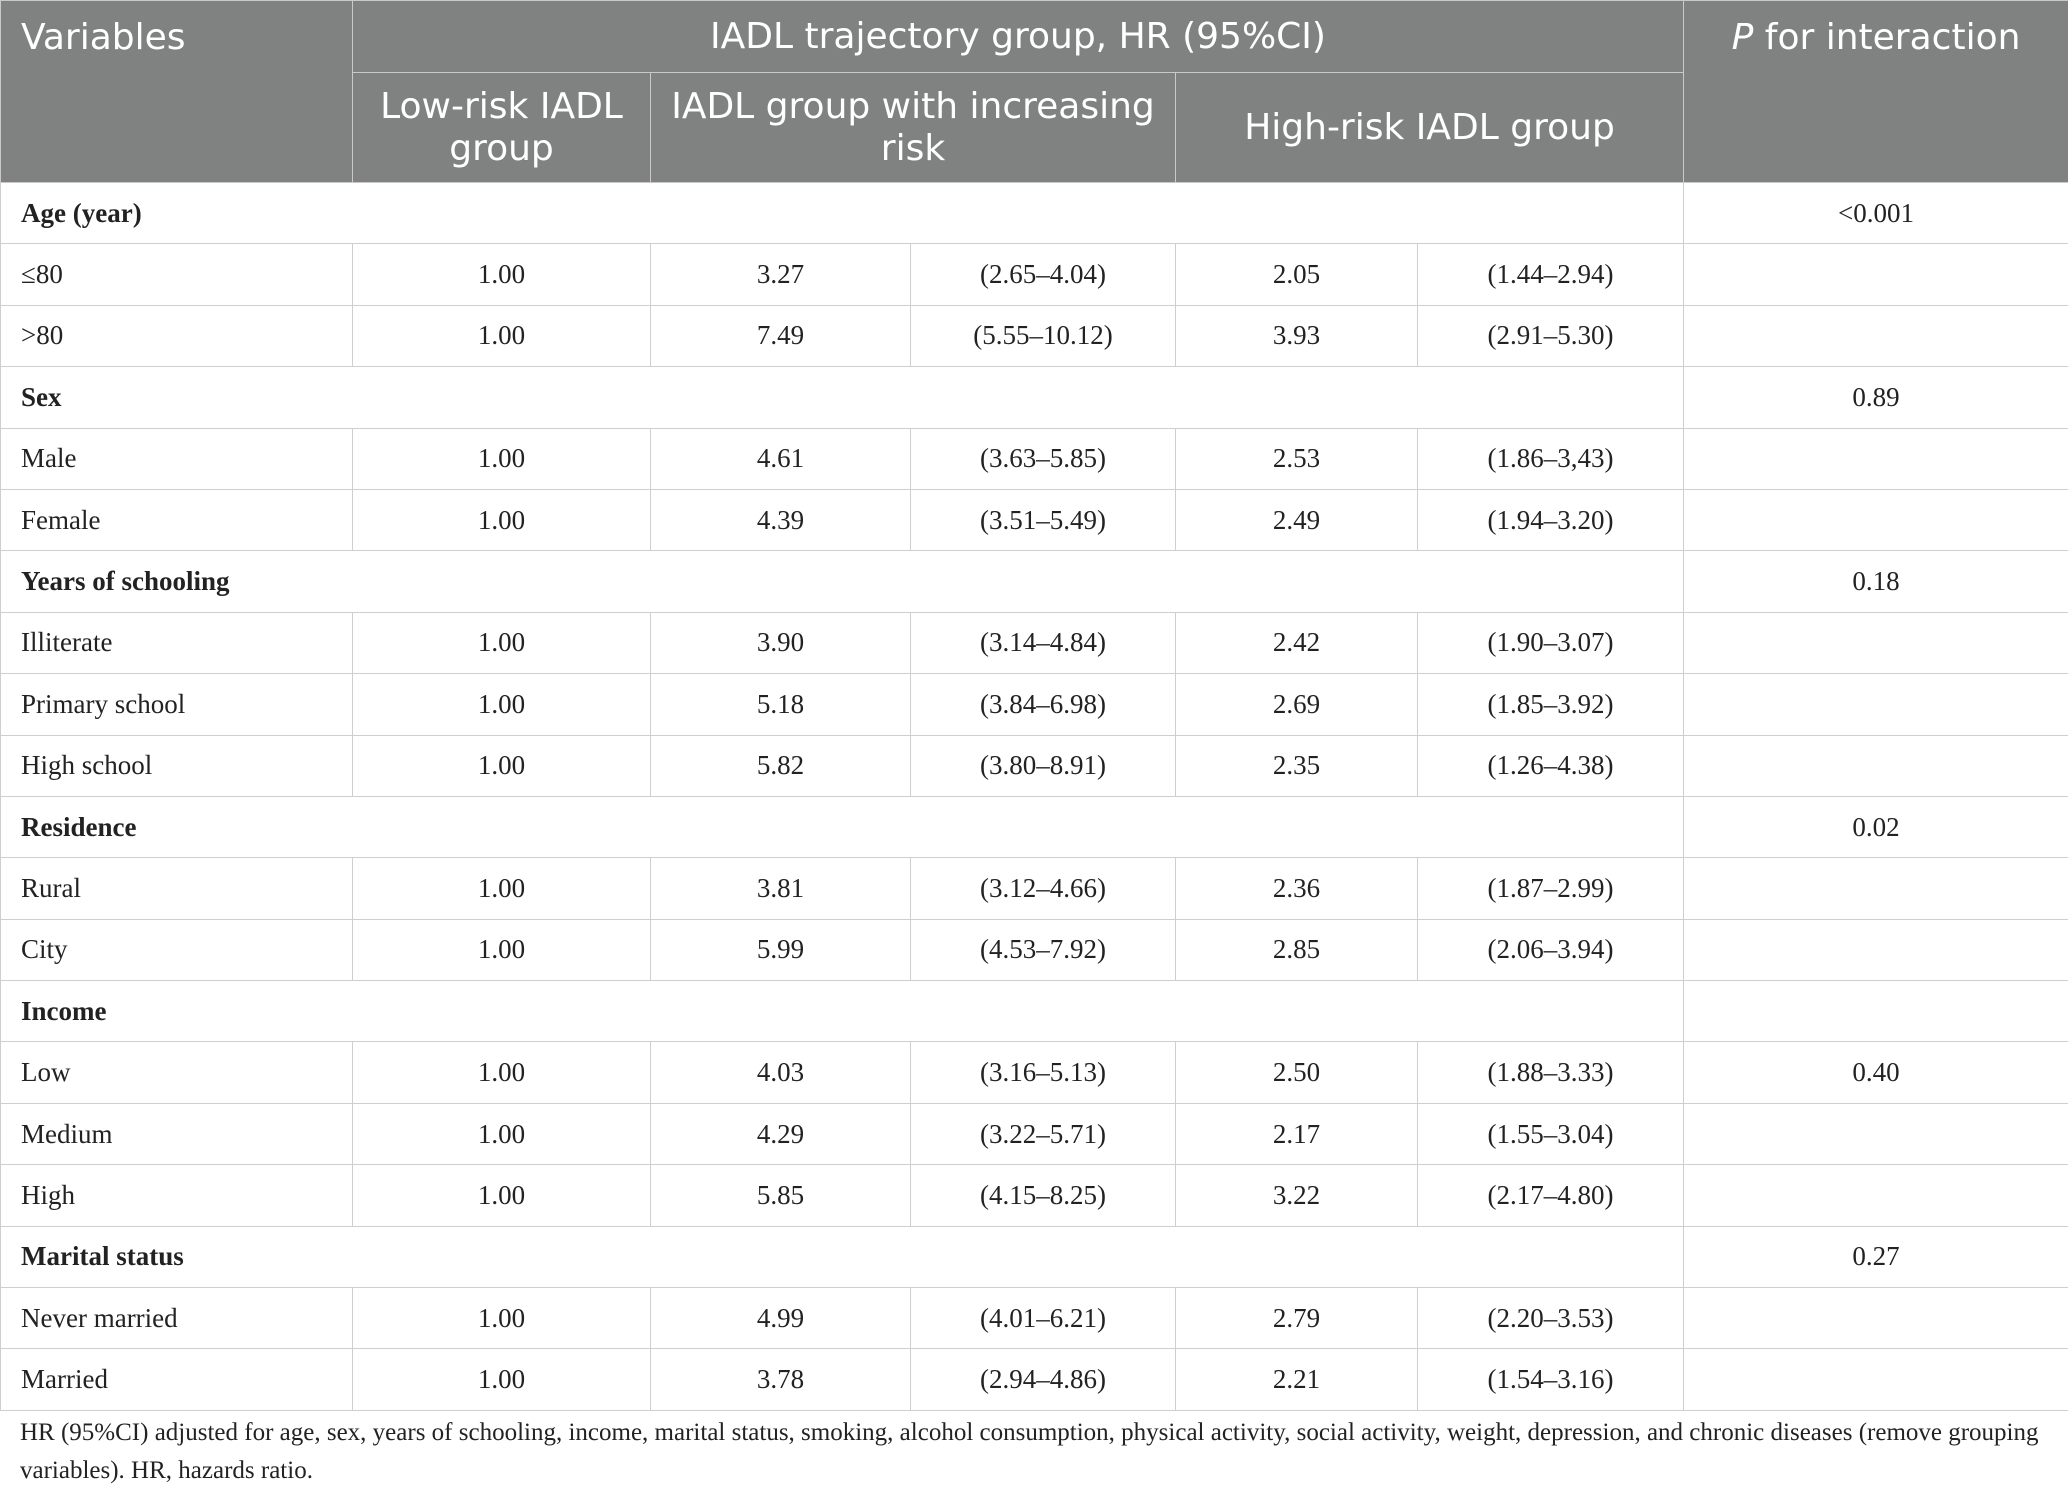 This screenshot has height=1501, width=2068. I want to click on table-row: >80 1.00 7.49 (5.55–10.12) 3.93 (2.91–5.30), so click(1034, 336).